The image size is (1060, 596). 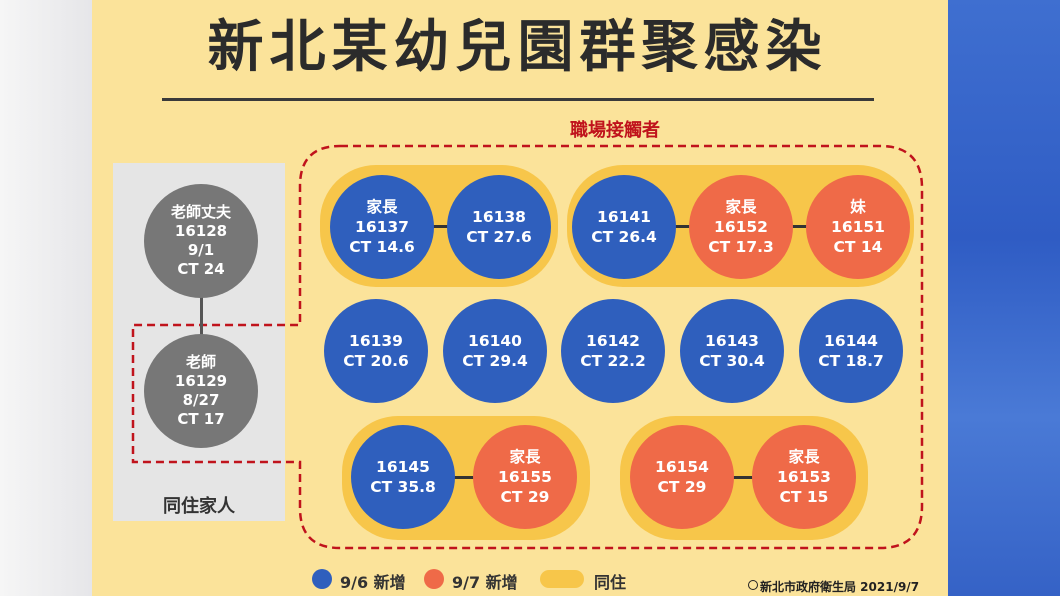 What do you see at coordinates (851, 361) in the screenshot?
I see `node-ct: CT 18.7` at bounding box center [851, 361].